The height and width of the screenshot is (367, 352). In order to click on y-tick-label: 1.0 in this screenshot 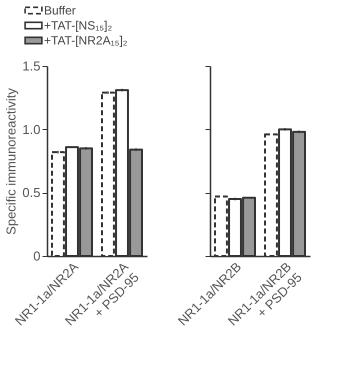, I will do `click(31, 129)`.